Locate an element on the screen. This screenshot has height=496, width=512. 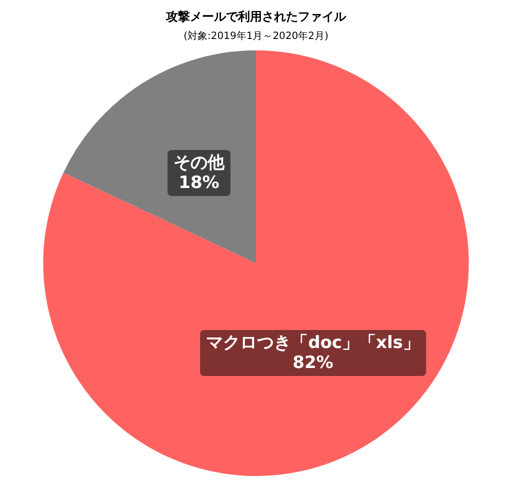
chart-subtitle: (対象:2019年1月～2020年2月) is located at coordinates (256, 36).